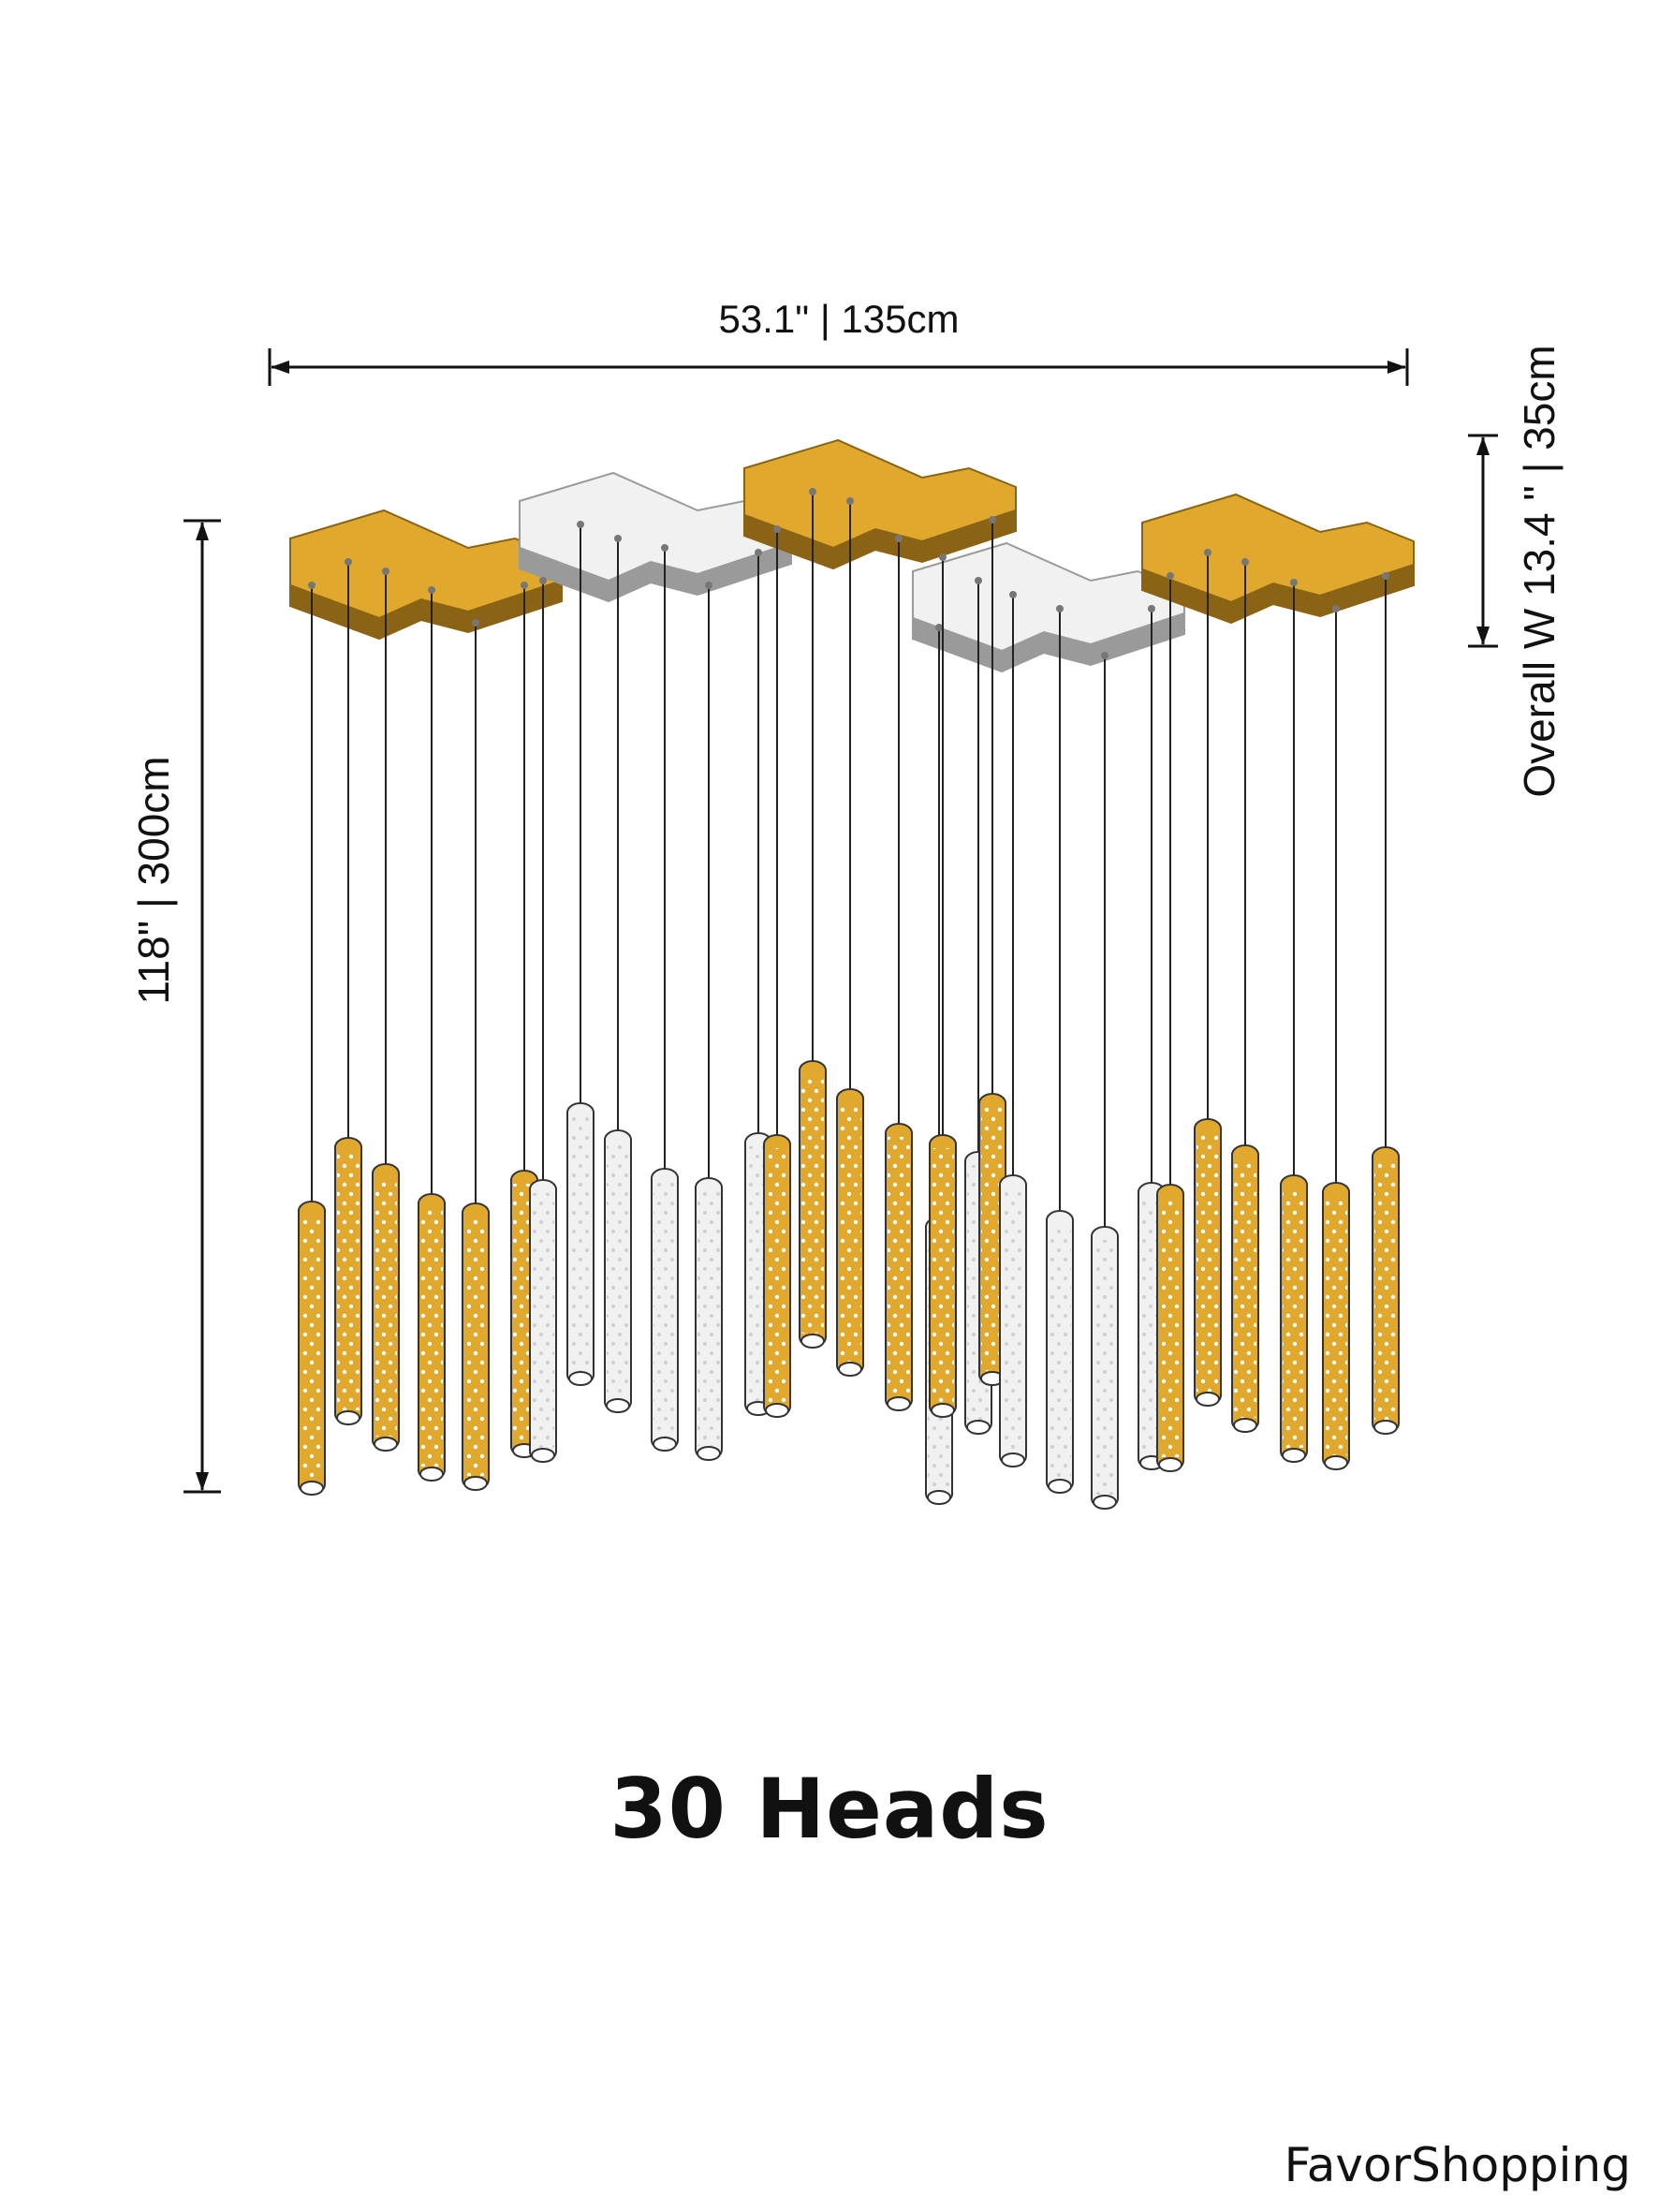  I want to click on head-count-caption: 30 Heads, so click(829, 1809).